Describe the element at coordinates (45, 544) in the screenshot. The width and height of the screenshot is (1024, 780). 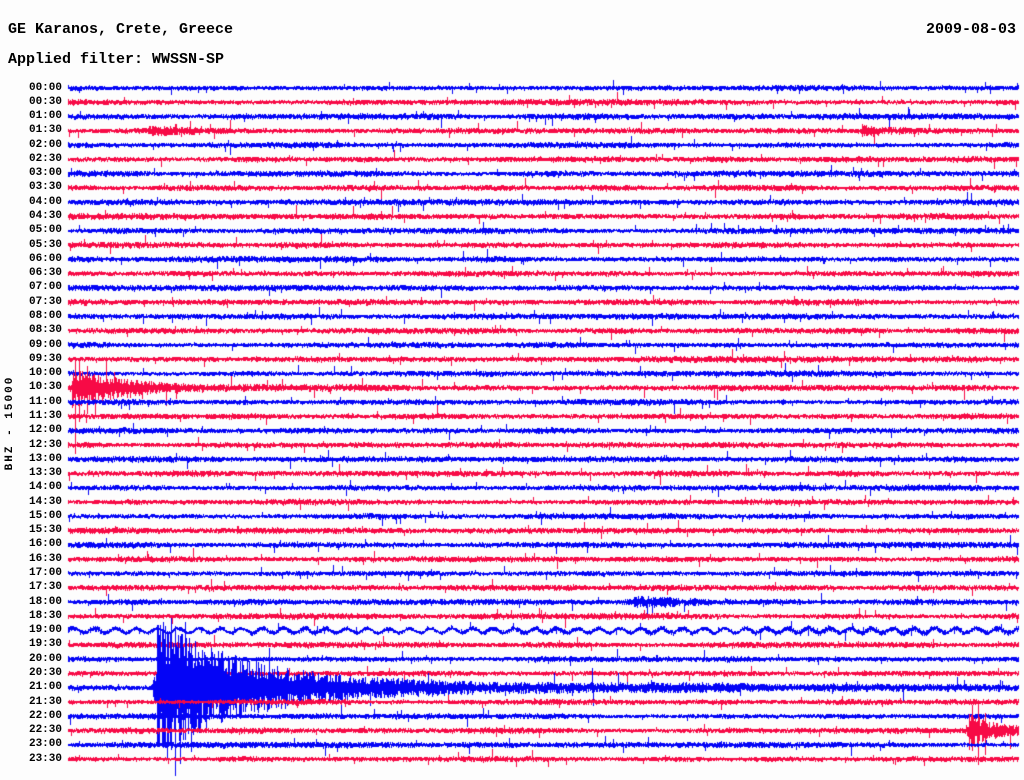
I see `row-time-label: 16:00` at that location.